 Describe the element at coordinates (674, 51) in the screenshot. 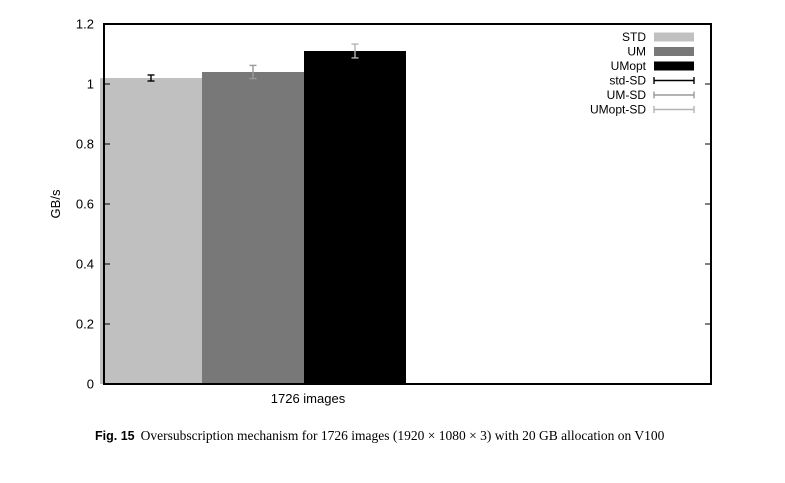

I see `legend-swatch-um` at that location.